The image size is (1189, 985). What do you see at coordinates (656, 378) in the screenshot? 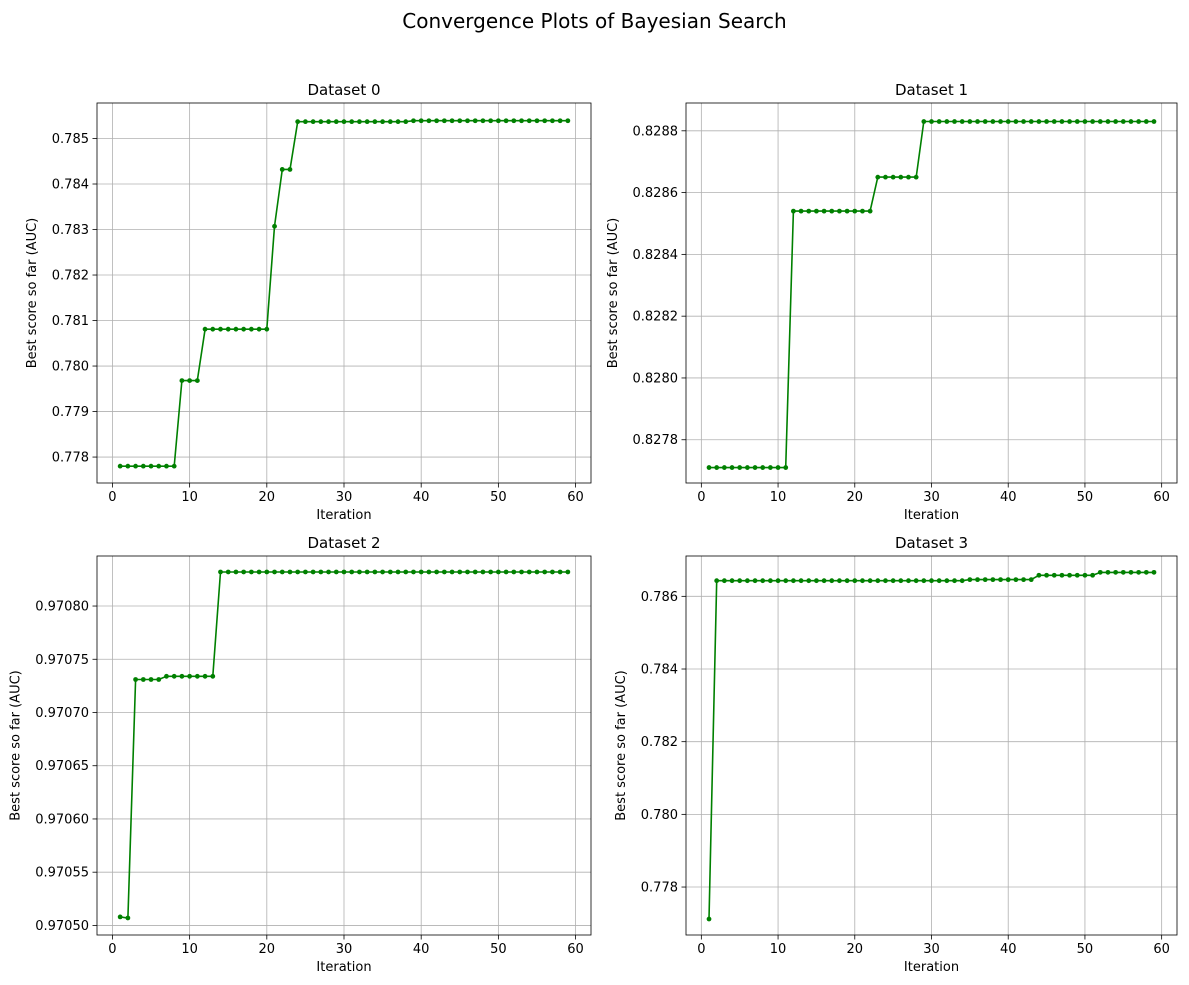
I see `y-tick-label: 0.8280` at bounding box center [656, 378].